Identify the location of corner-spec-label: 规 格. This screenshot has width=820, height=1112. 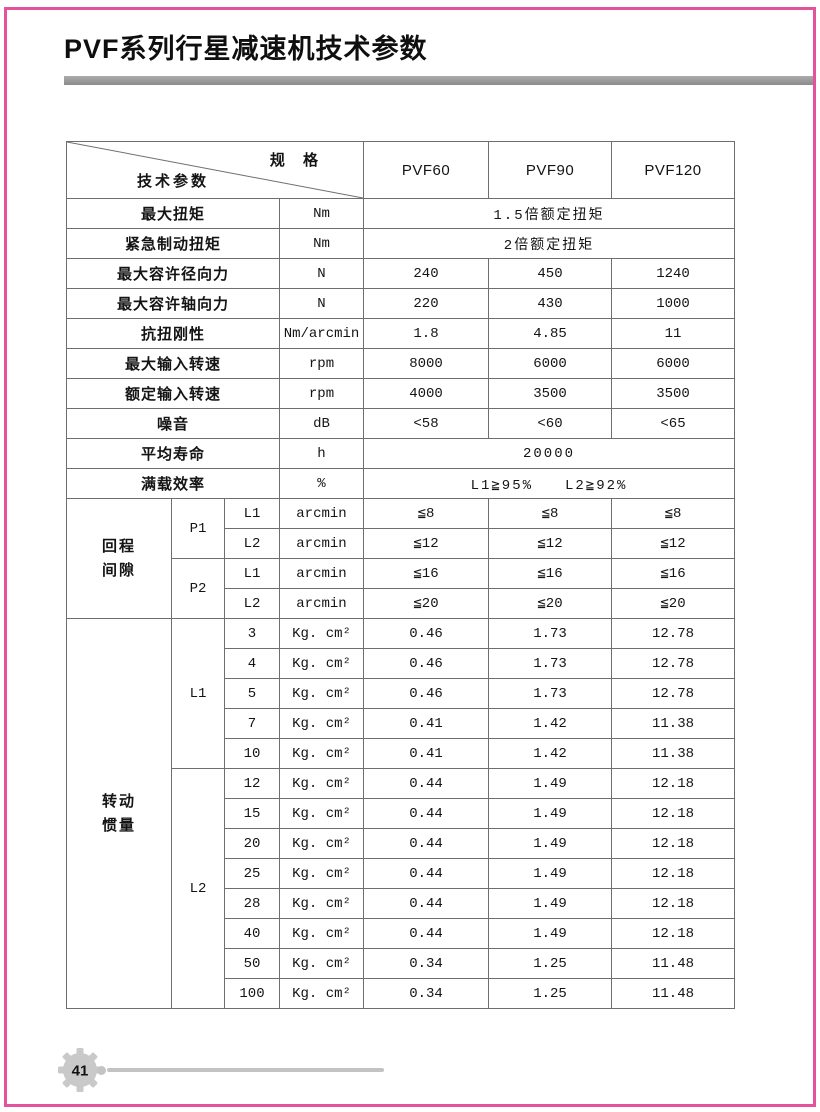
(297, 160).